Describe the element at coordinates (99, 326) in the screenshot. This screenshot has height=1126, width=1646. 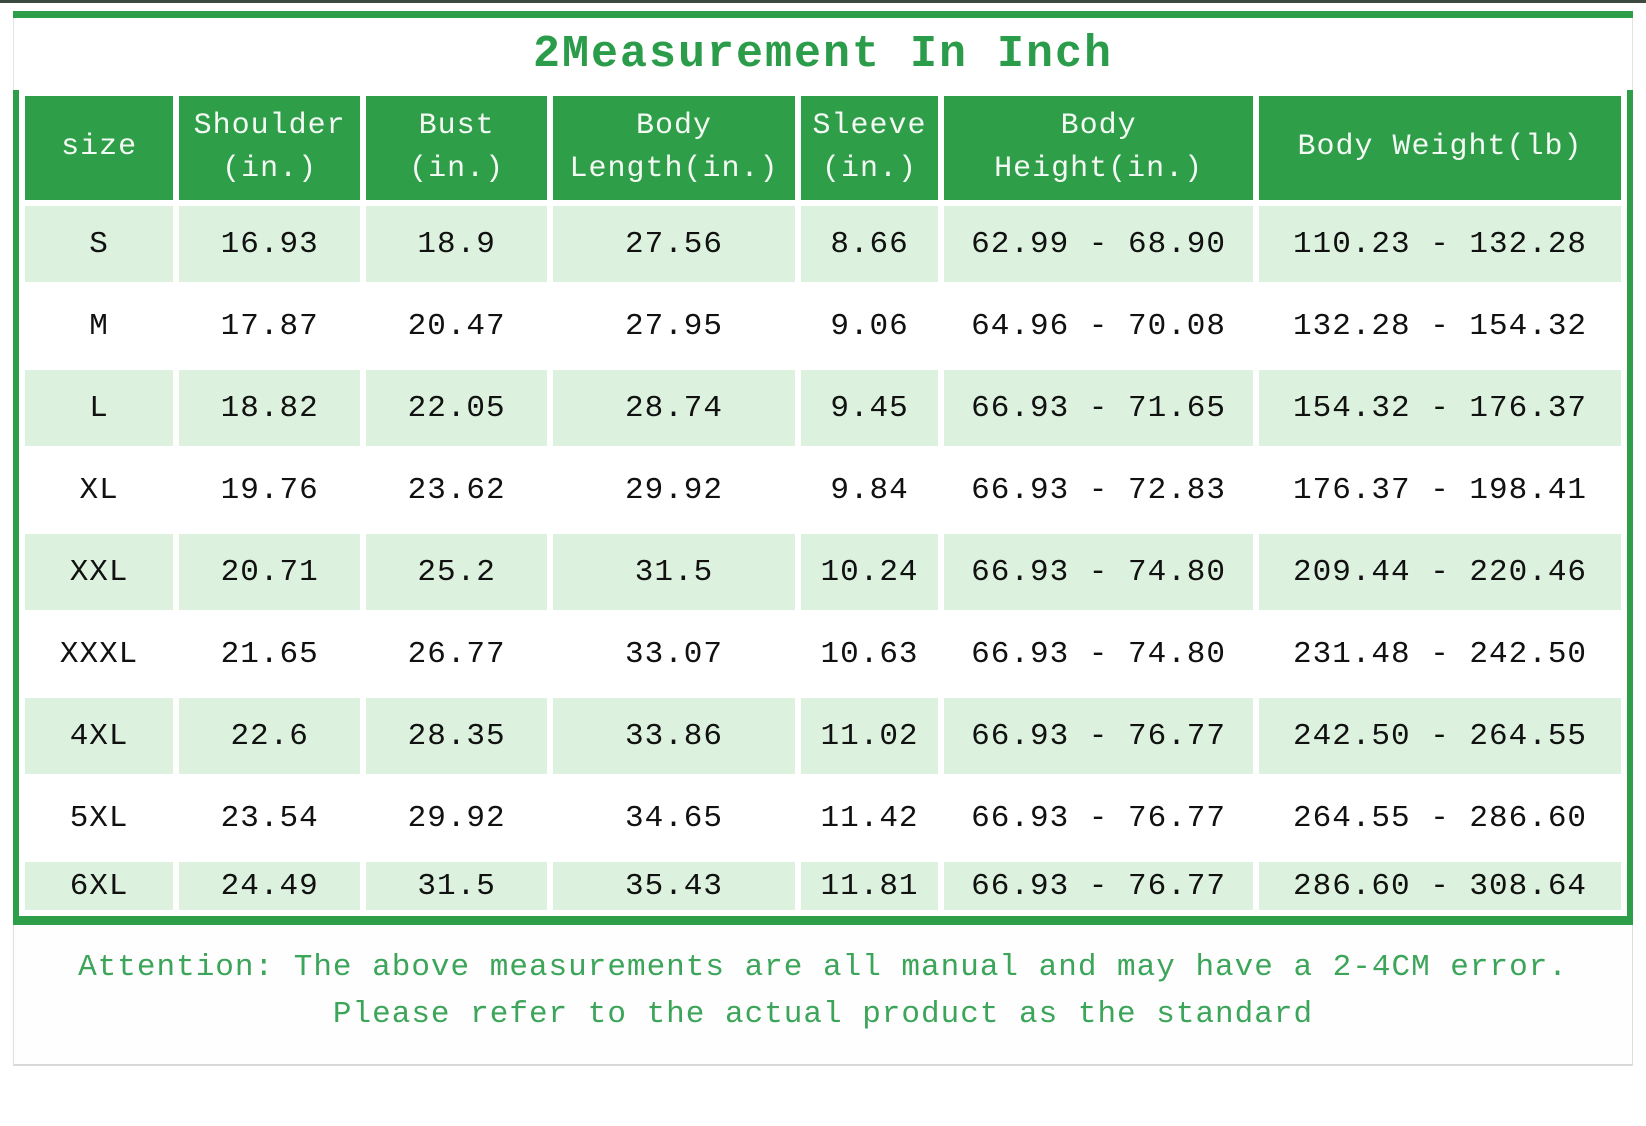
I see `size-label: M` at that location.